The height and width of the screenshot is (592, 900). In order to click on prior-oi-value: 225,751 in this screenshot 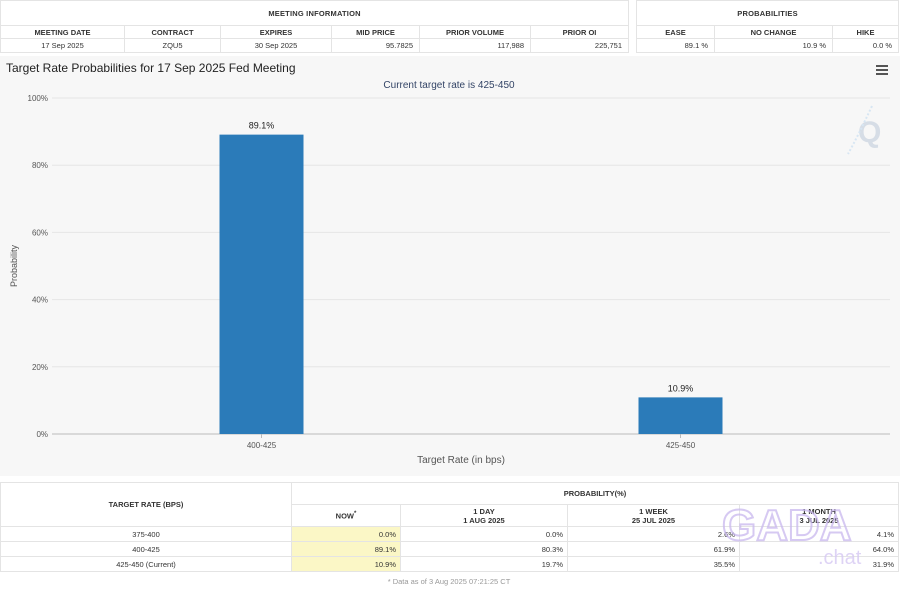, I will do `click(579, 45)`.